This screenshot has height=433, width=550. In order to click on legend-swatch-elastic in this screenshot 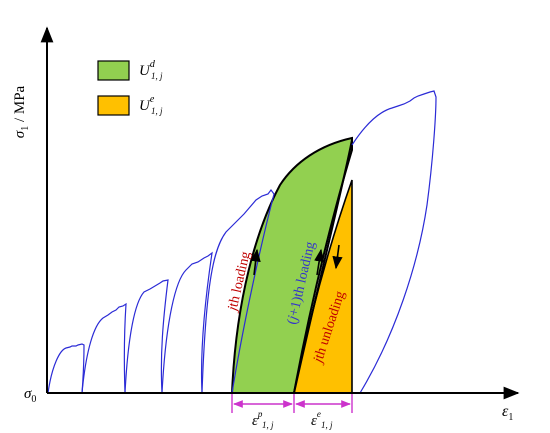, I will do `click(113, 105)`.